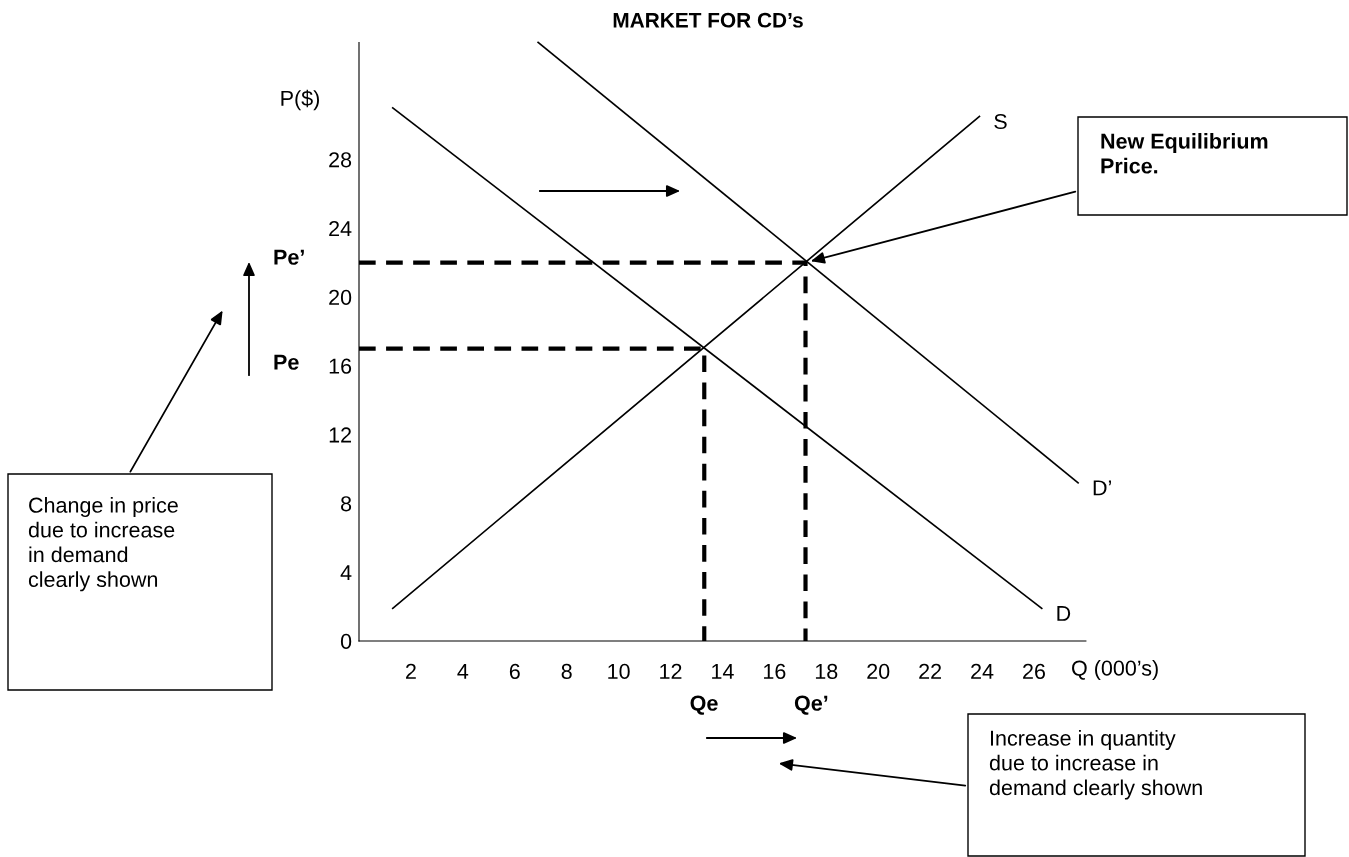 The width and height of the screenshot is (1349, 857). I want to click on chart-title: MARKET FOR CD’s, so click(708, 20).